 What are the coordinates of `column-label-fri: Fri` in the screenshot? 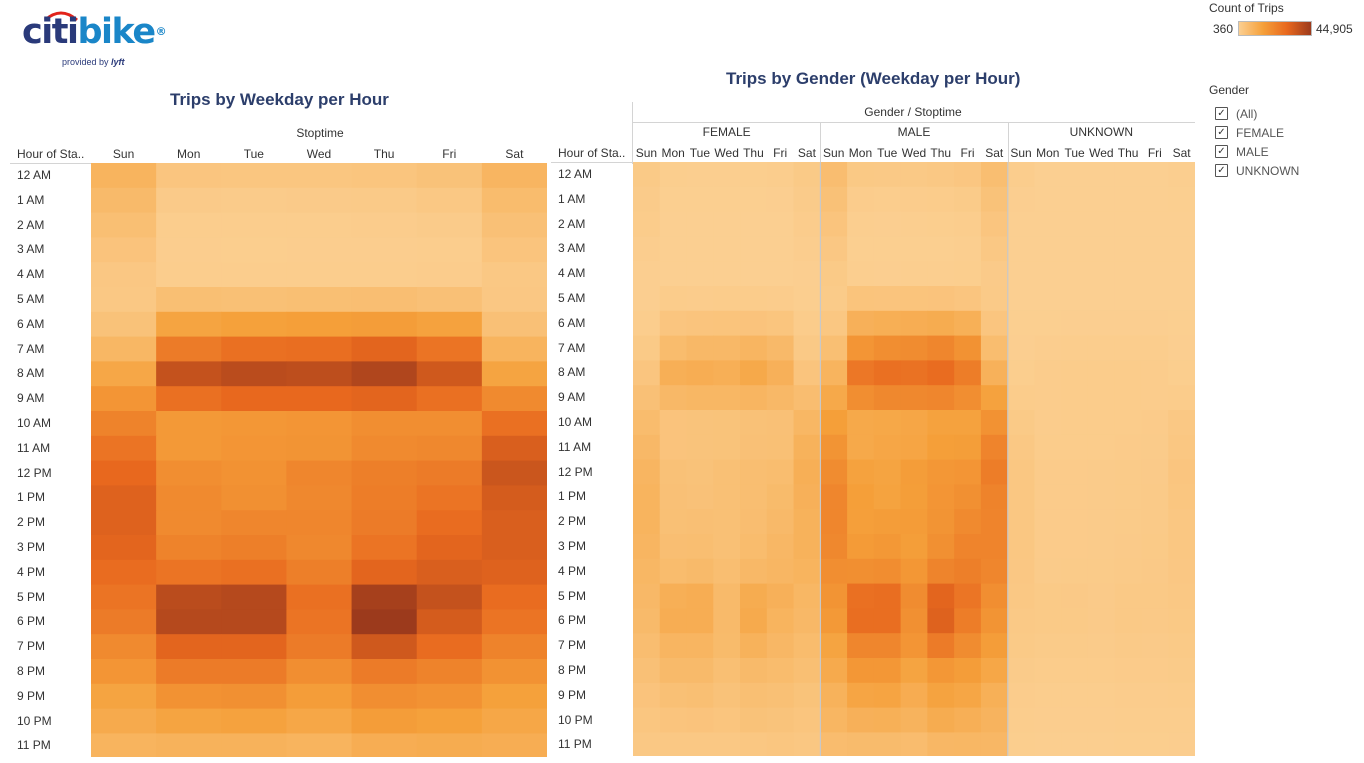 It's located at (967, 153).